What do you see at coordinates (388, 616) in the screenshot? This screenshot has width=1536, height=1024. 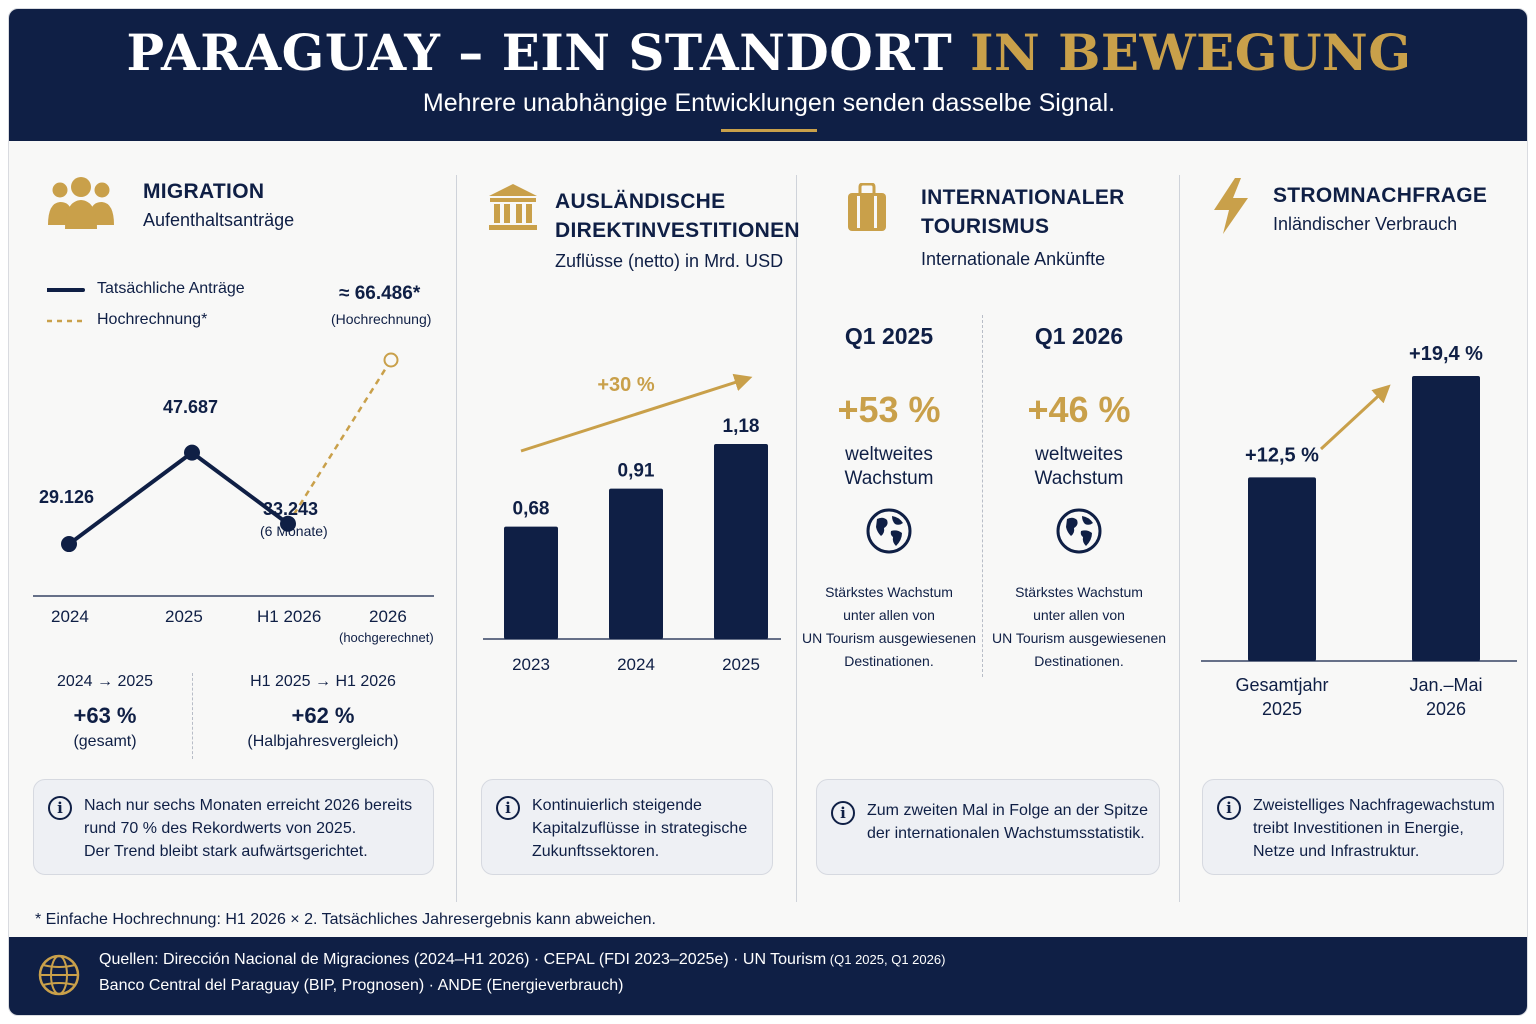 I see `x-label-2026: 2026` at bounding box center [388, 616].